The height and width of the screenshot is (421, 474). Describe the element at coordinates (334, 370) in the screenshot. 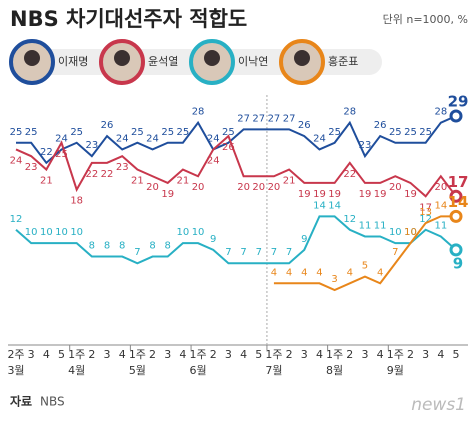

I see `month-label: 8월` at that location.